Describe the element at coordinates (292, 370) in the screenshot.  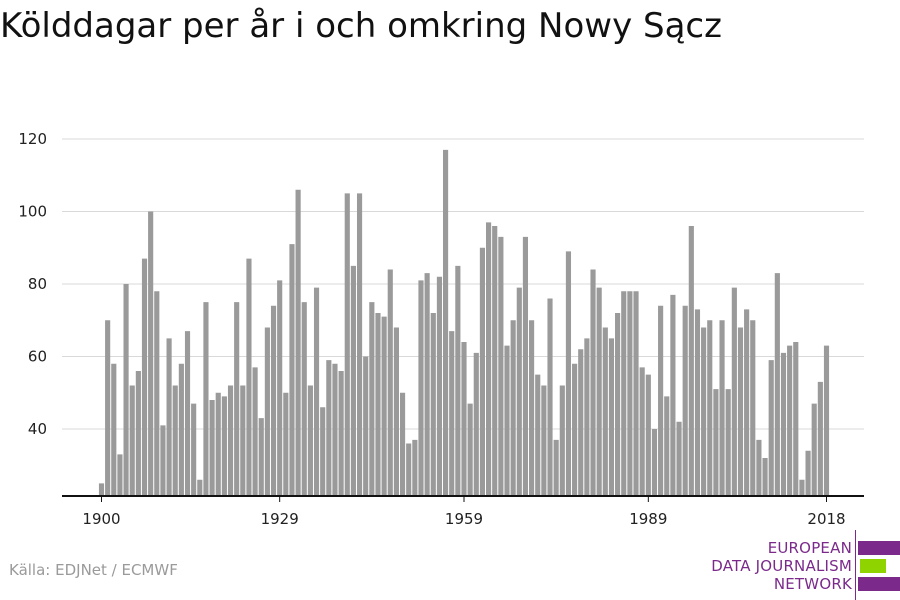
I see `bar-1931` at that location.